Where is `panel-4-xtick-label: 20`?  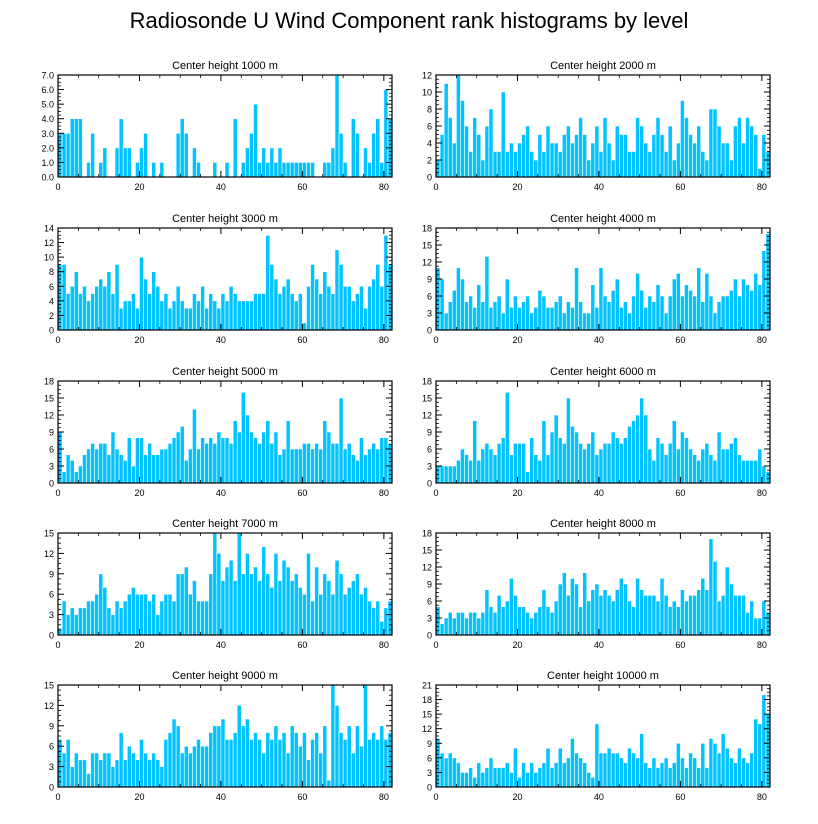 panel-4-xtick-label: 20 is located at coordinates (517, 340).